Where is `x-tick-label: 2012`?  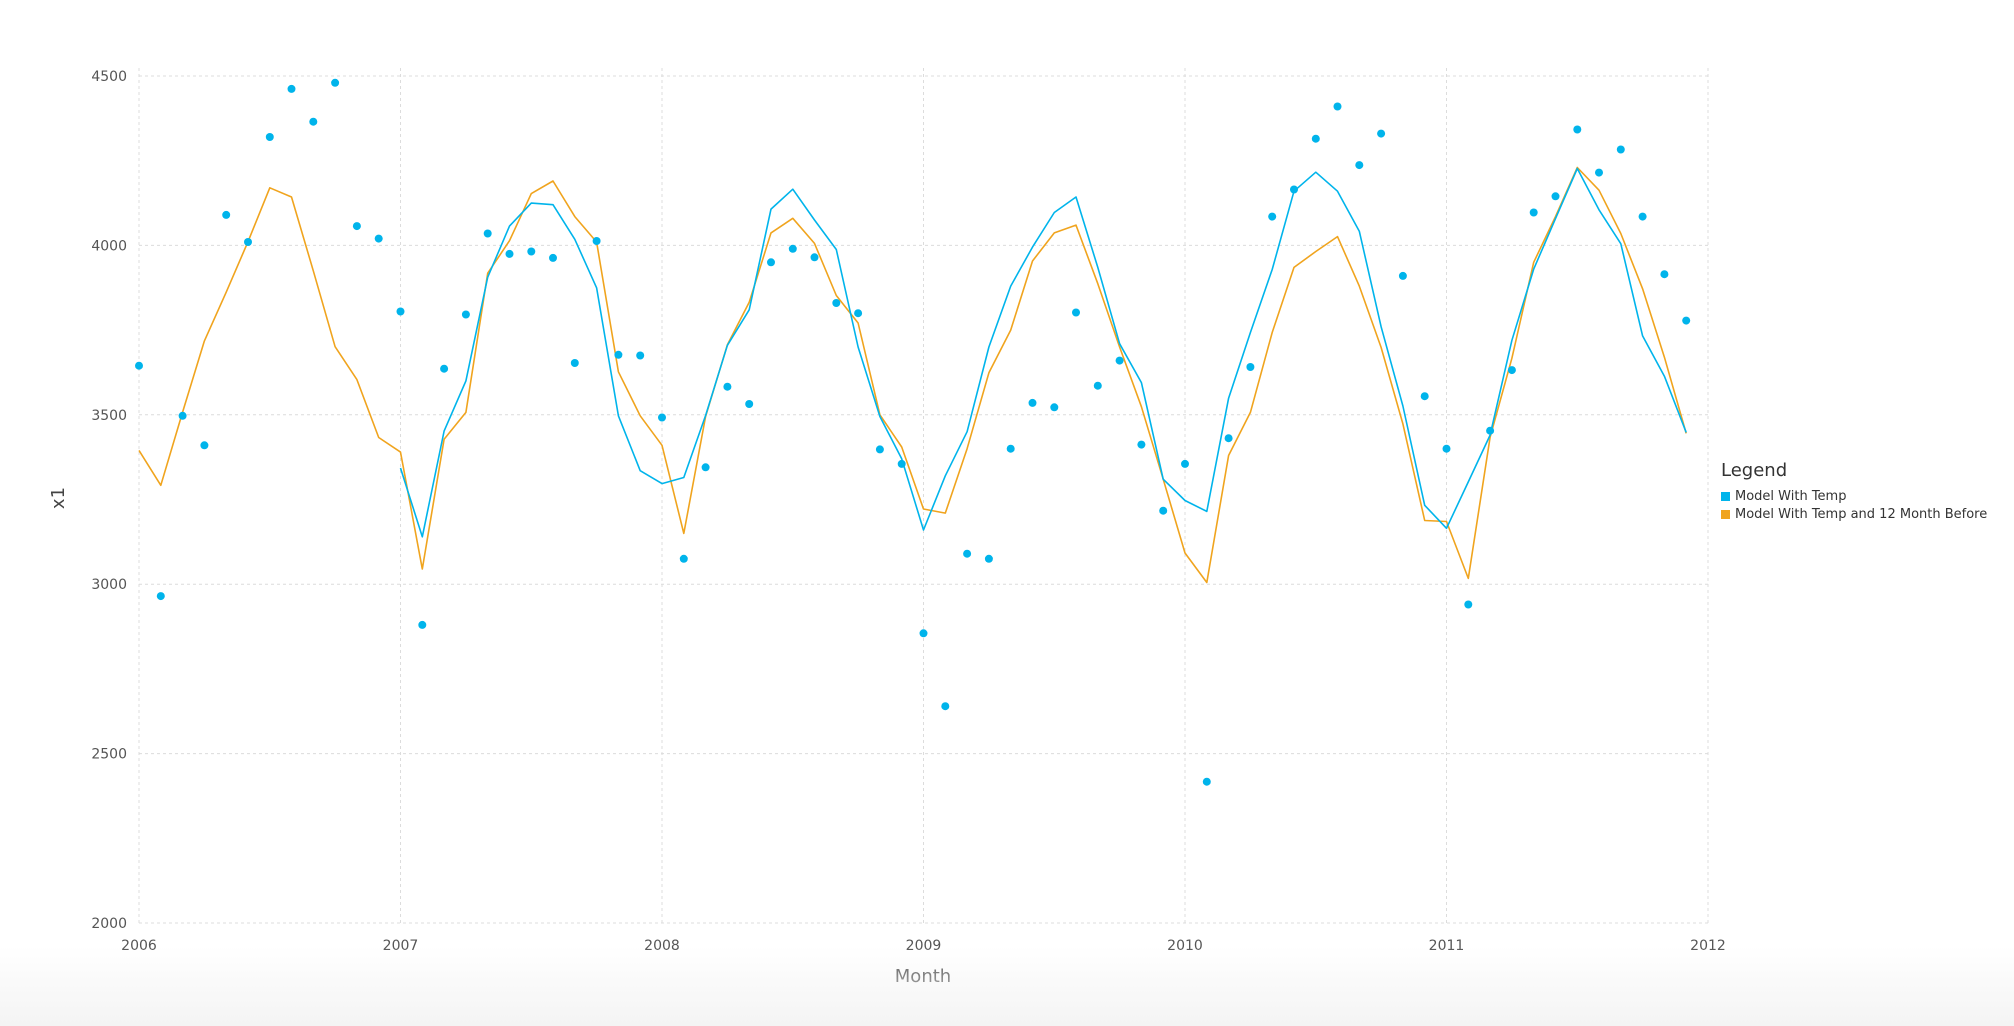 x-tick-label: 2012 is located at coordinates (1708, 946).